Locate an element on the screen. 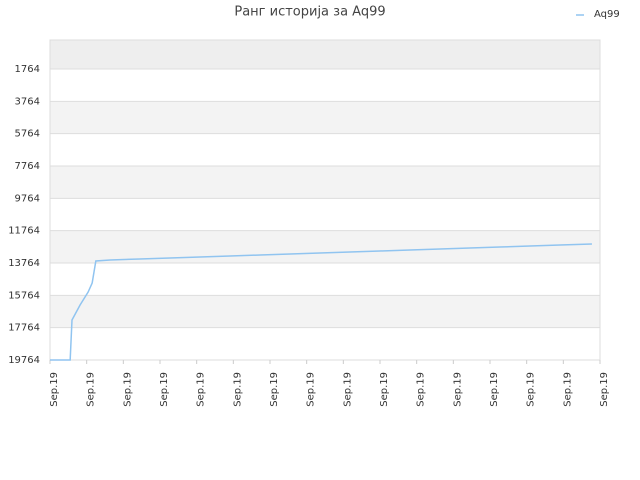  y-tick-label: 9764 is located at coordinates (27, 198).